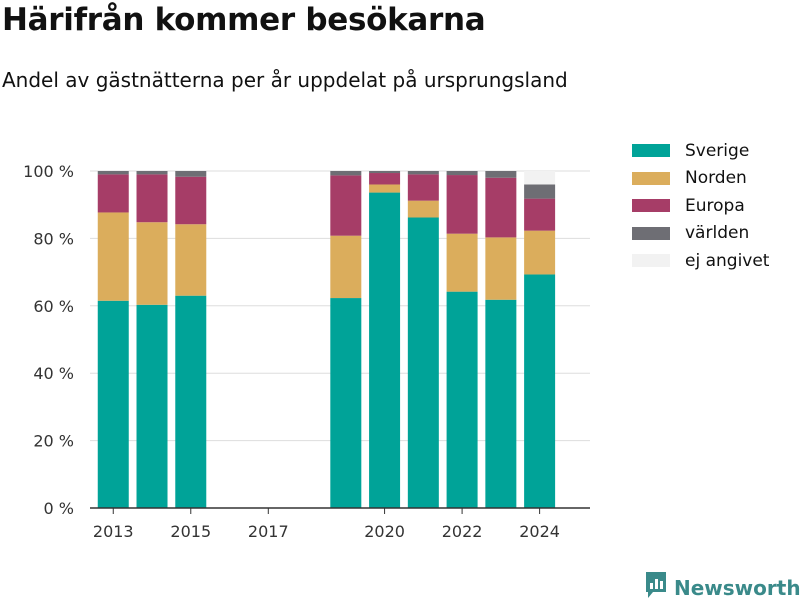 This screenshot has height=605, width=800. Describe the element at coordinates (737, 587) in the screenshot. I see `brand-name: Newsworthy` at that location.